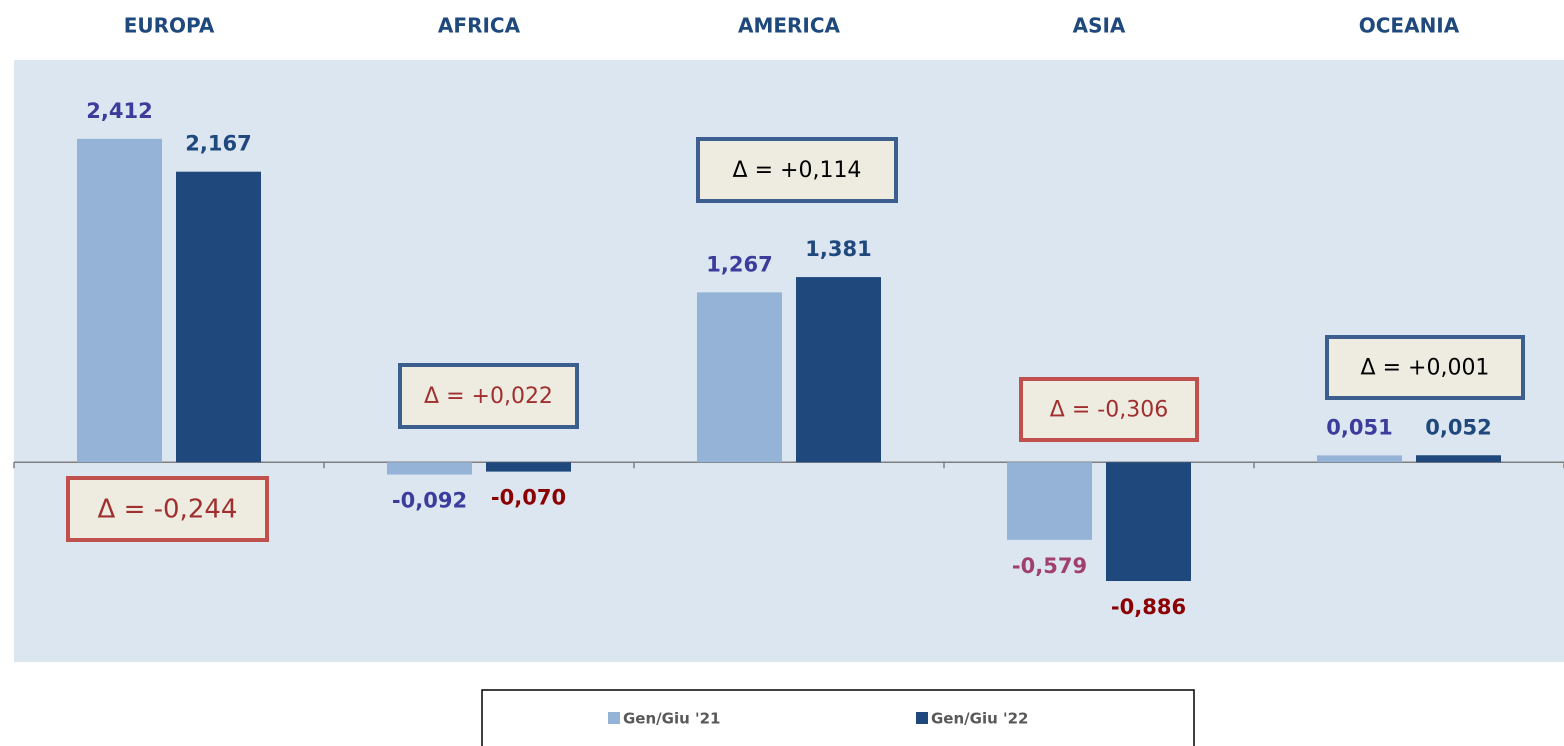 Image resolution: width=1564 pixels, height=746 pixels. Describe the element at coordinates (1148, 607) in the screenshot. I see `value-label: -0,886` at that location.